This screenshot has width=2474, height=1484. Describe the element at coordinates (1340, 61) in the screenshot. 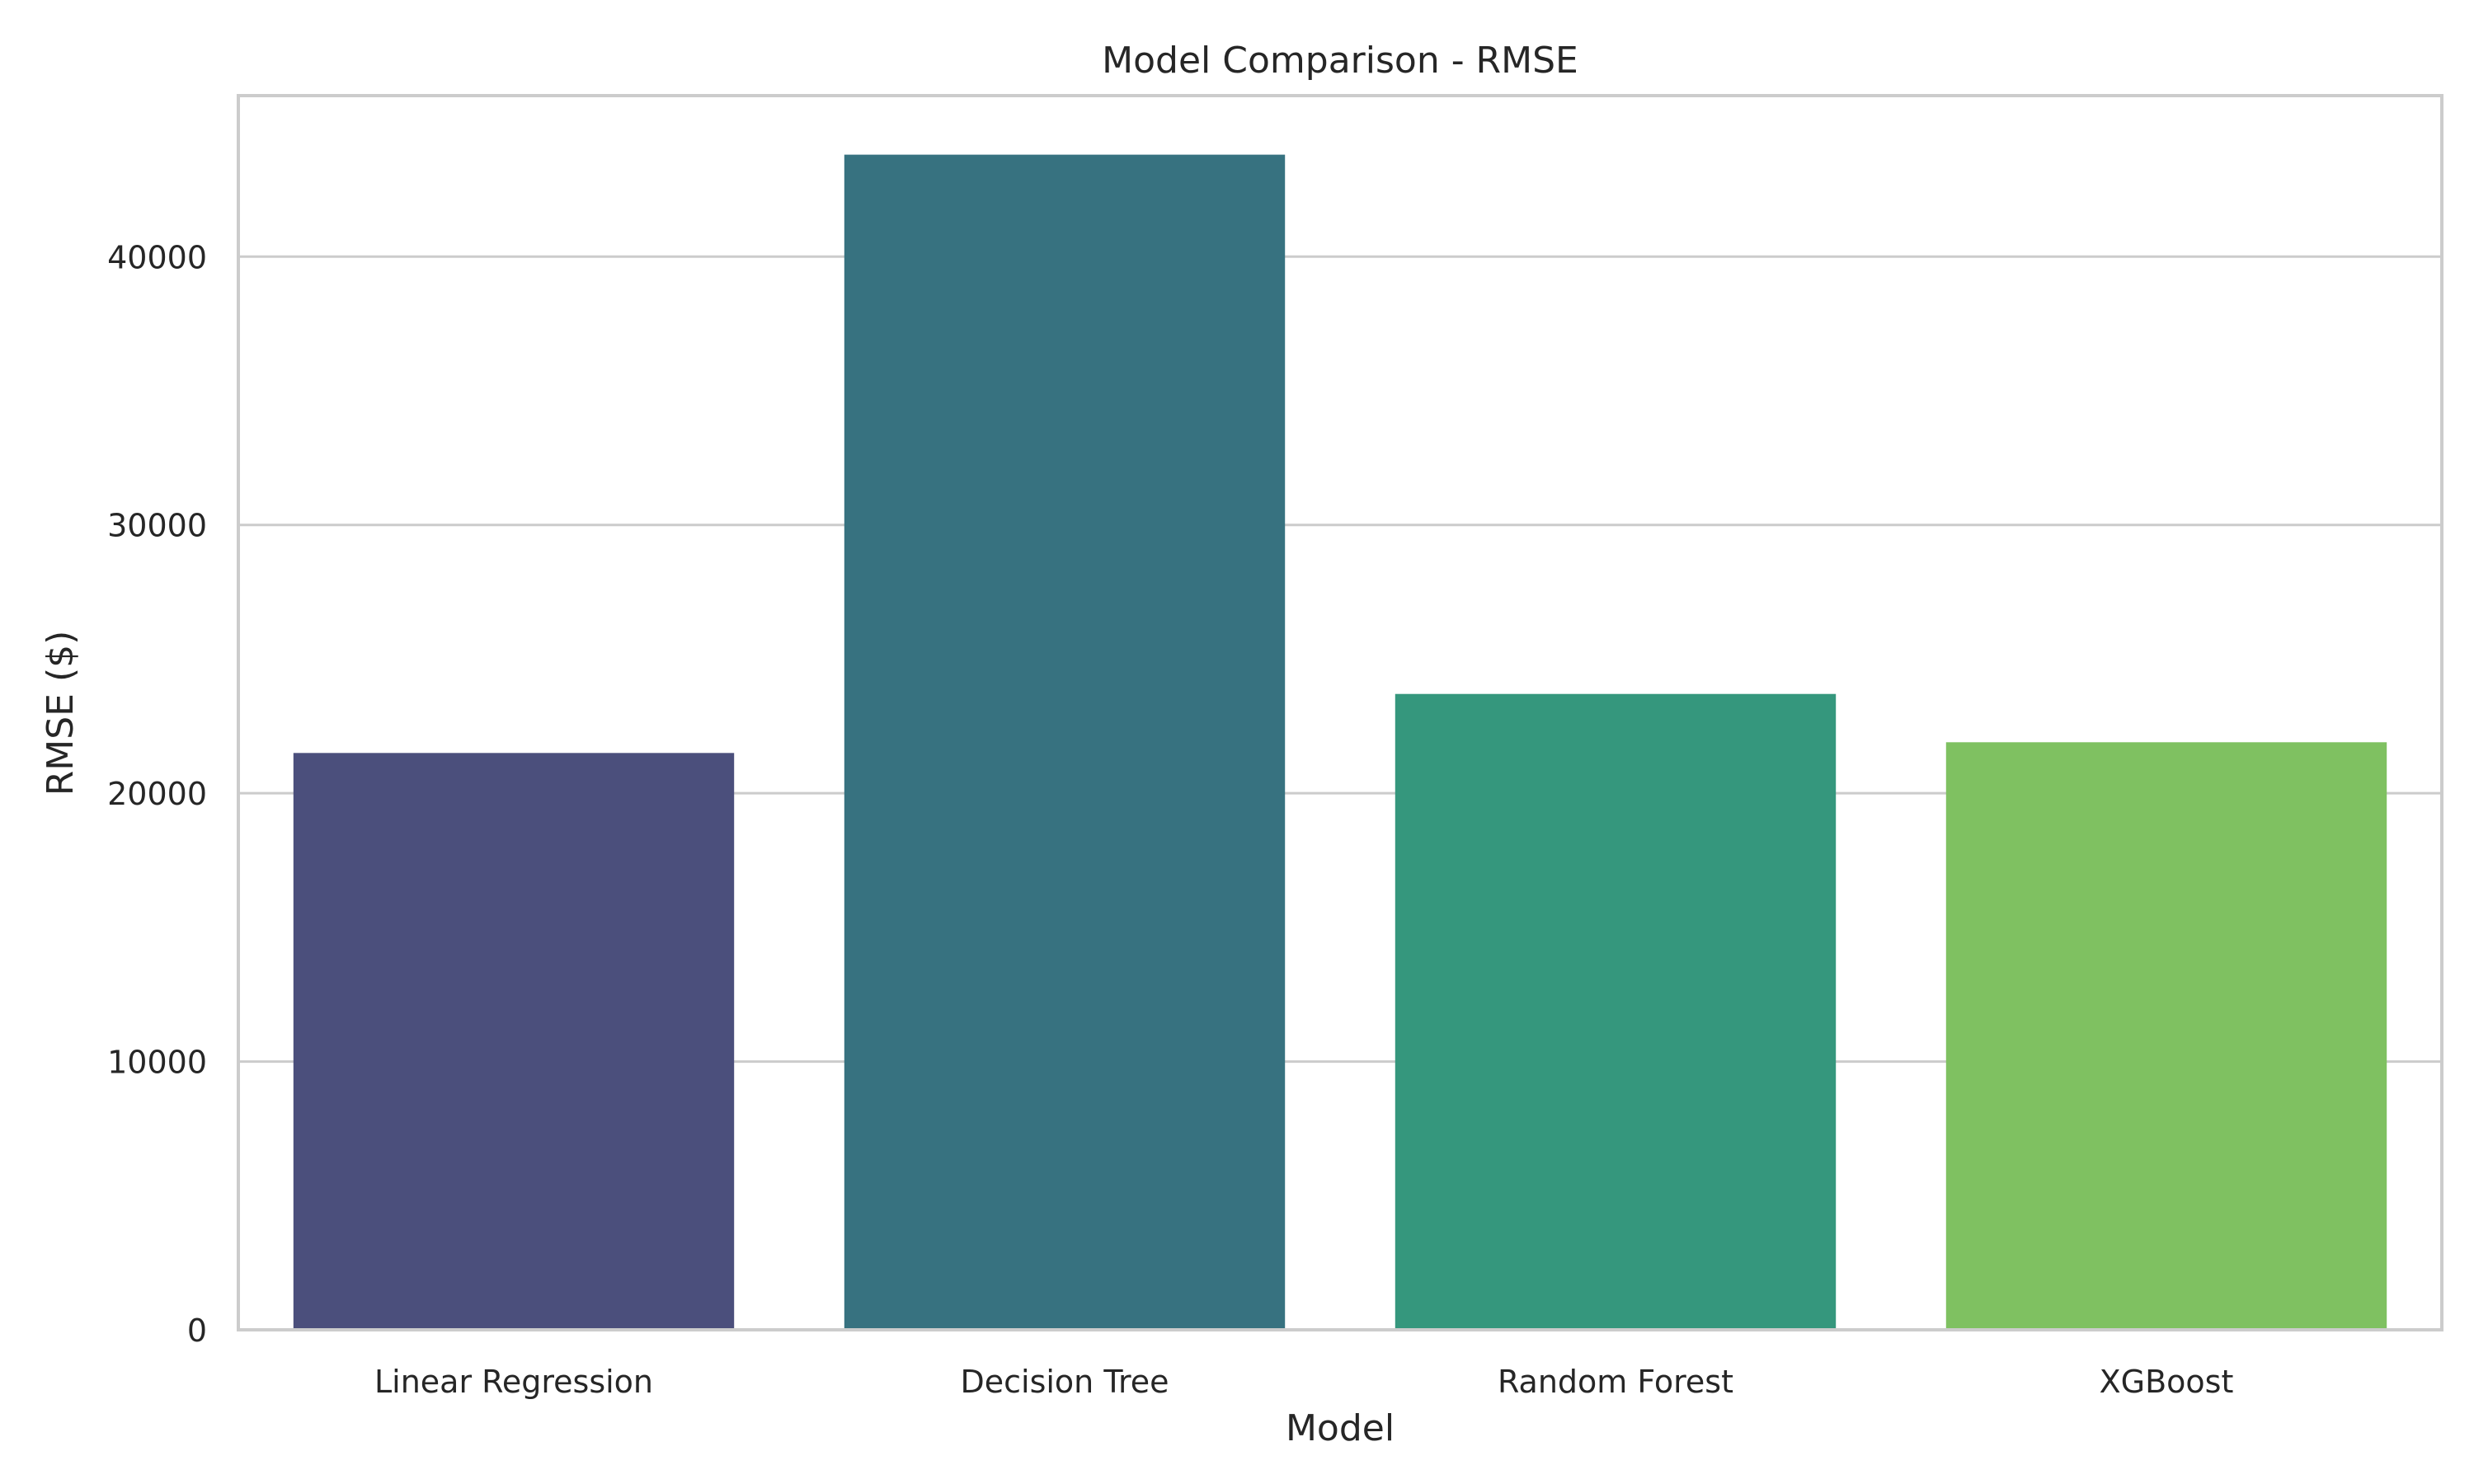

I see `chart-title: Model Comparison - RMSE` at that location.